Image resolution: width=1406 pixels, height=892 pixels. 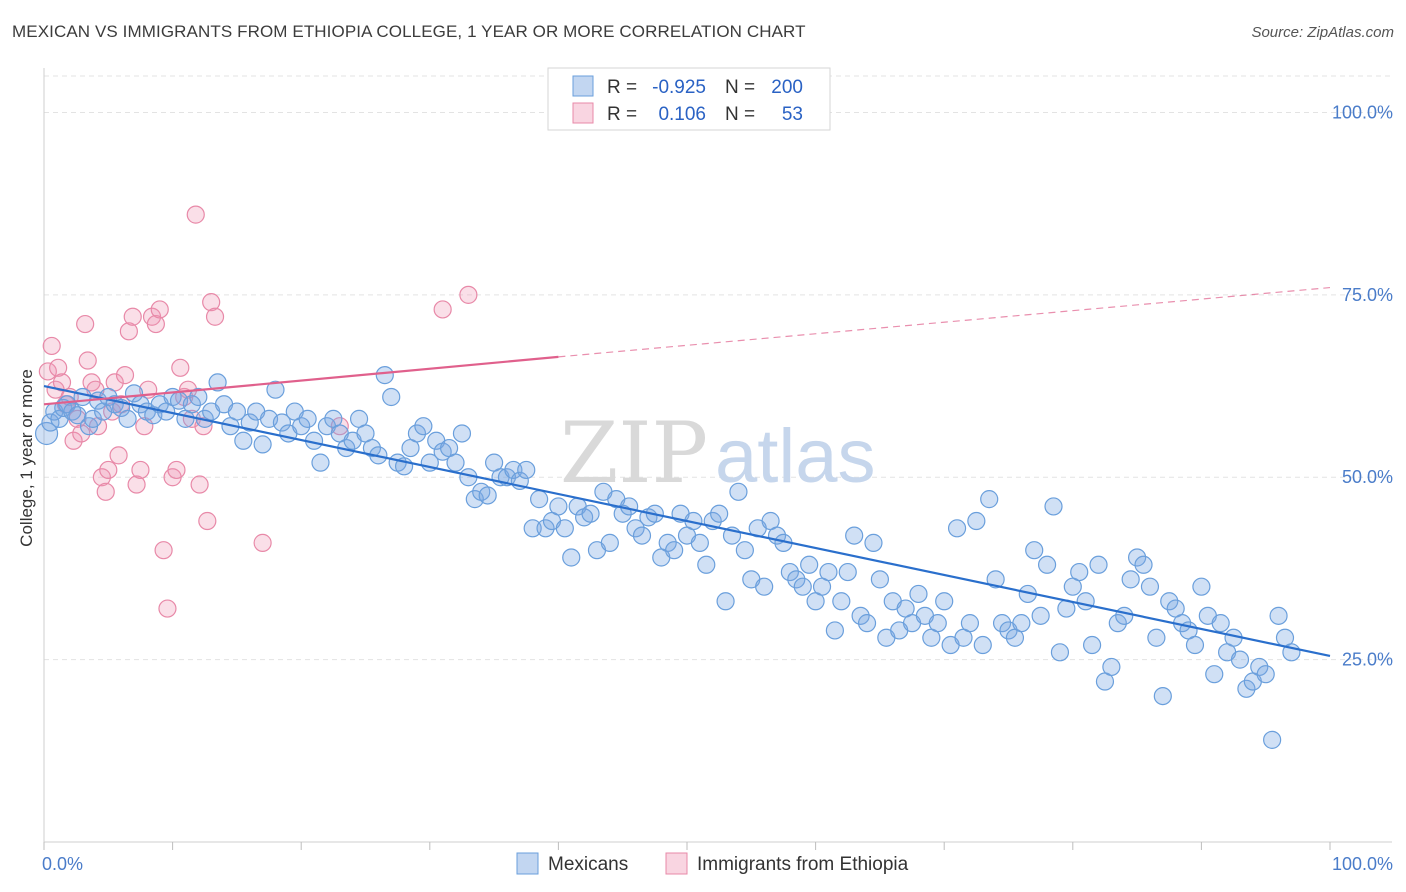 I want to click on watermark: ZIP atlas, so click(x=718, y=453).